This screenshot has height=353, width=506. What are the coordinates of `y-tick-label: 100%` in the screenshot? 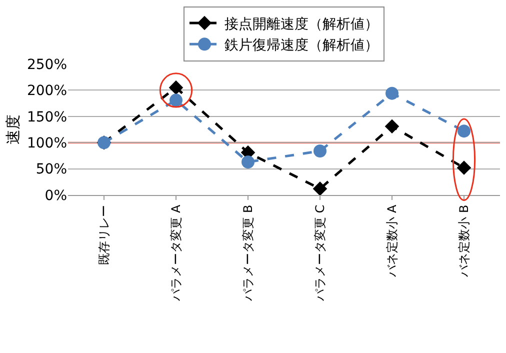 It's located at (46, 144).